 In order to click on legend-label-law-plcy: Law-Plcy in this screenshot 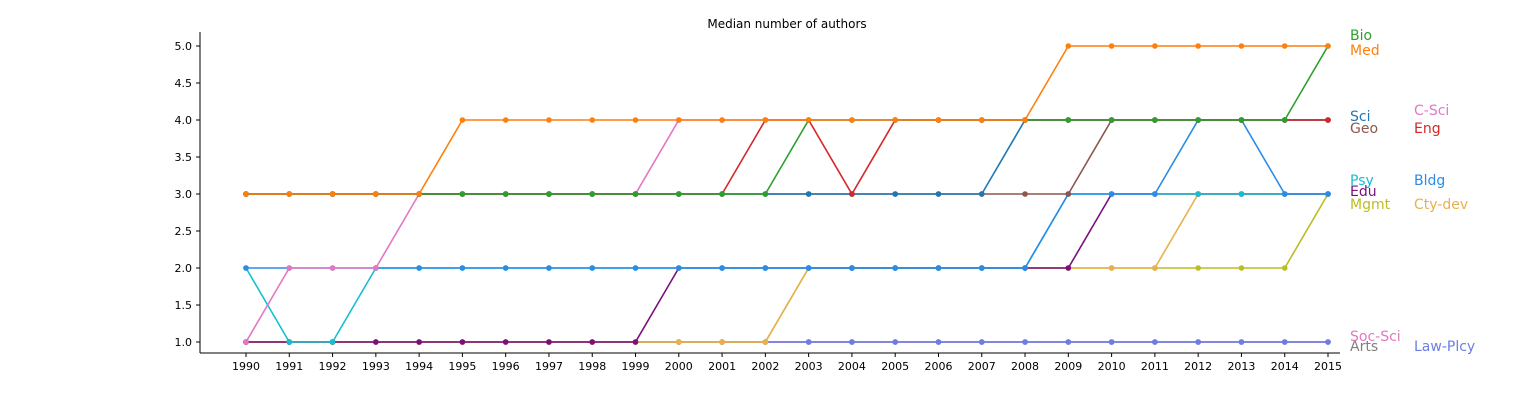, I will do `click(1444, 347)`.